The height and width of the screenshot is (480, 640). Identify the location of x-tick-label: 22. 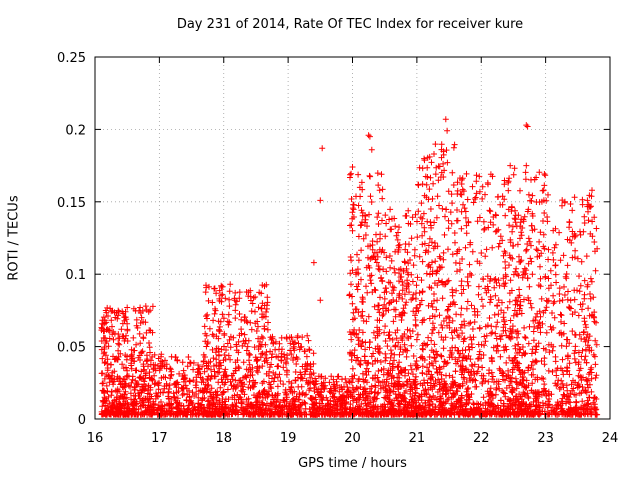
(481, 438).